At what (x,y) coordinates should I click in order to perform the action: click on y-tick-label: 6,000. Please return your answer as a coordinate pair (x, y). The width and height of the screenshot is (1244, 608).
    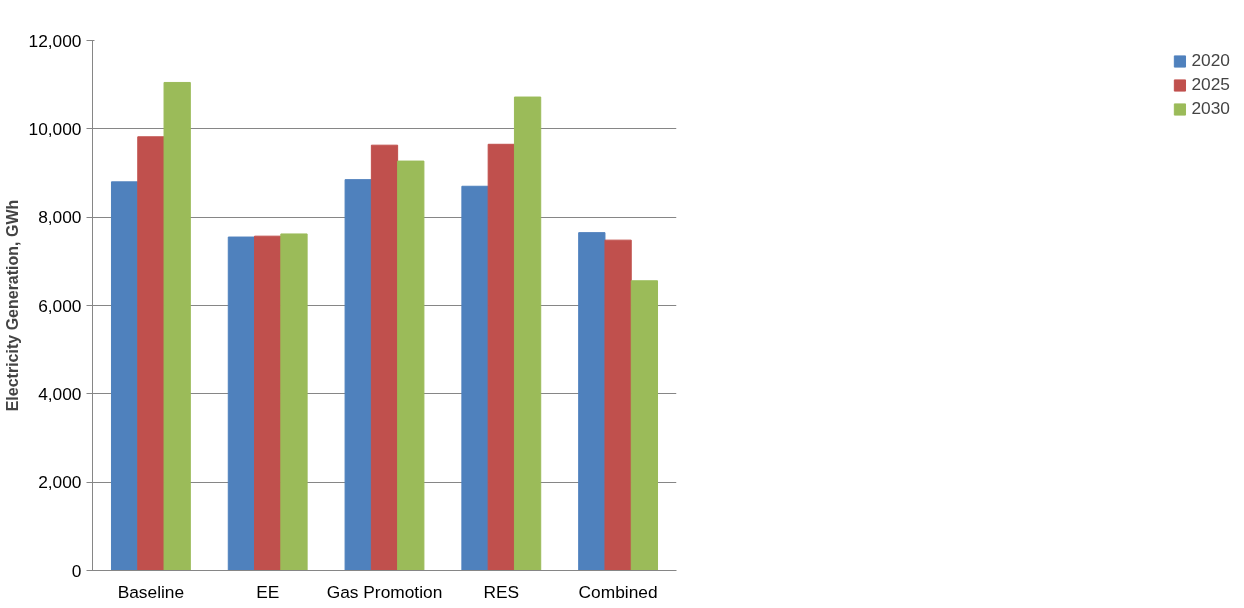
    Looking at the image, I should click on (60, 305).